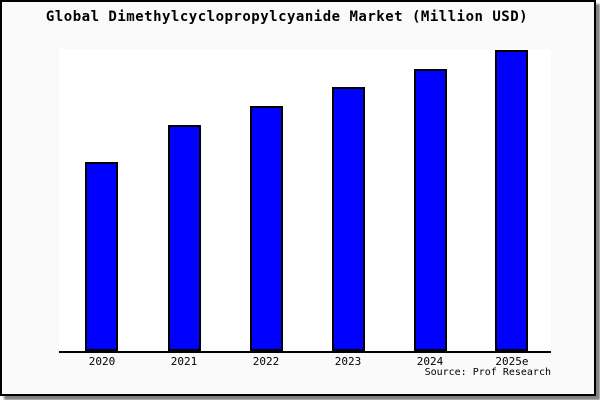 The width and height of the screenshot is (600, 400). Describe the element at coordinates (102, 256) in the screenshot. I see `bar-2020` at that location.